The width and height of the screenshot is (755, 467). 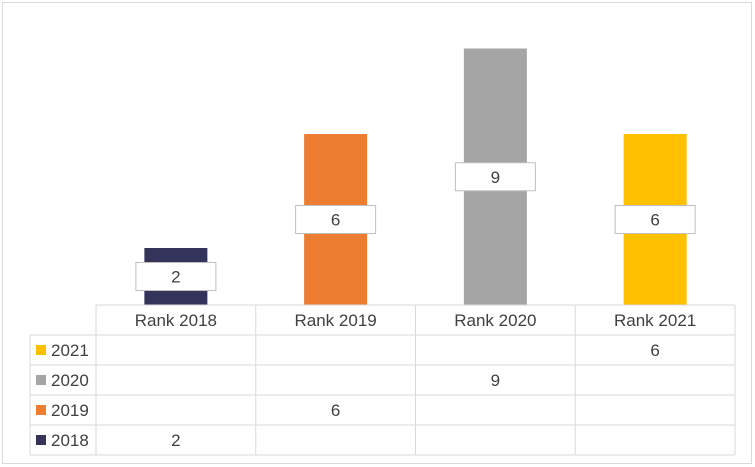 What do you see at coordinates (70, 350) in the screenshot?
I see `legend-label-2021: 2021` at bounding box center [70, 350].